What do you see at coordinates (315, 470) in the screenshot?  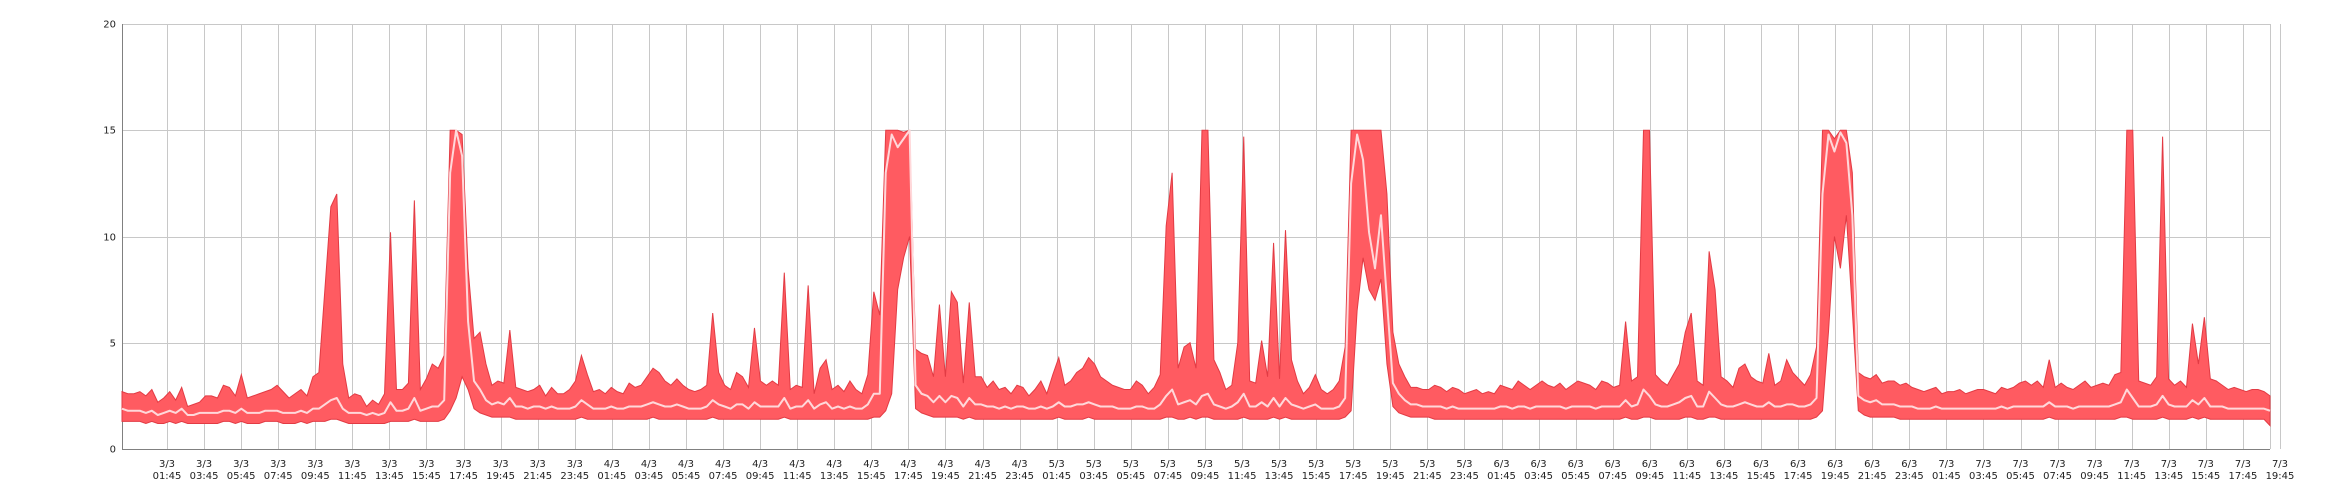 I see `x-tick-label: 3/3 09:45` at bounding box center [315, 470].